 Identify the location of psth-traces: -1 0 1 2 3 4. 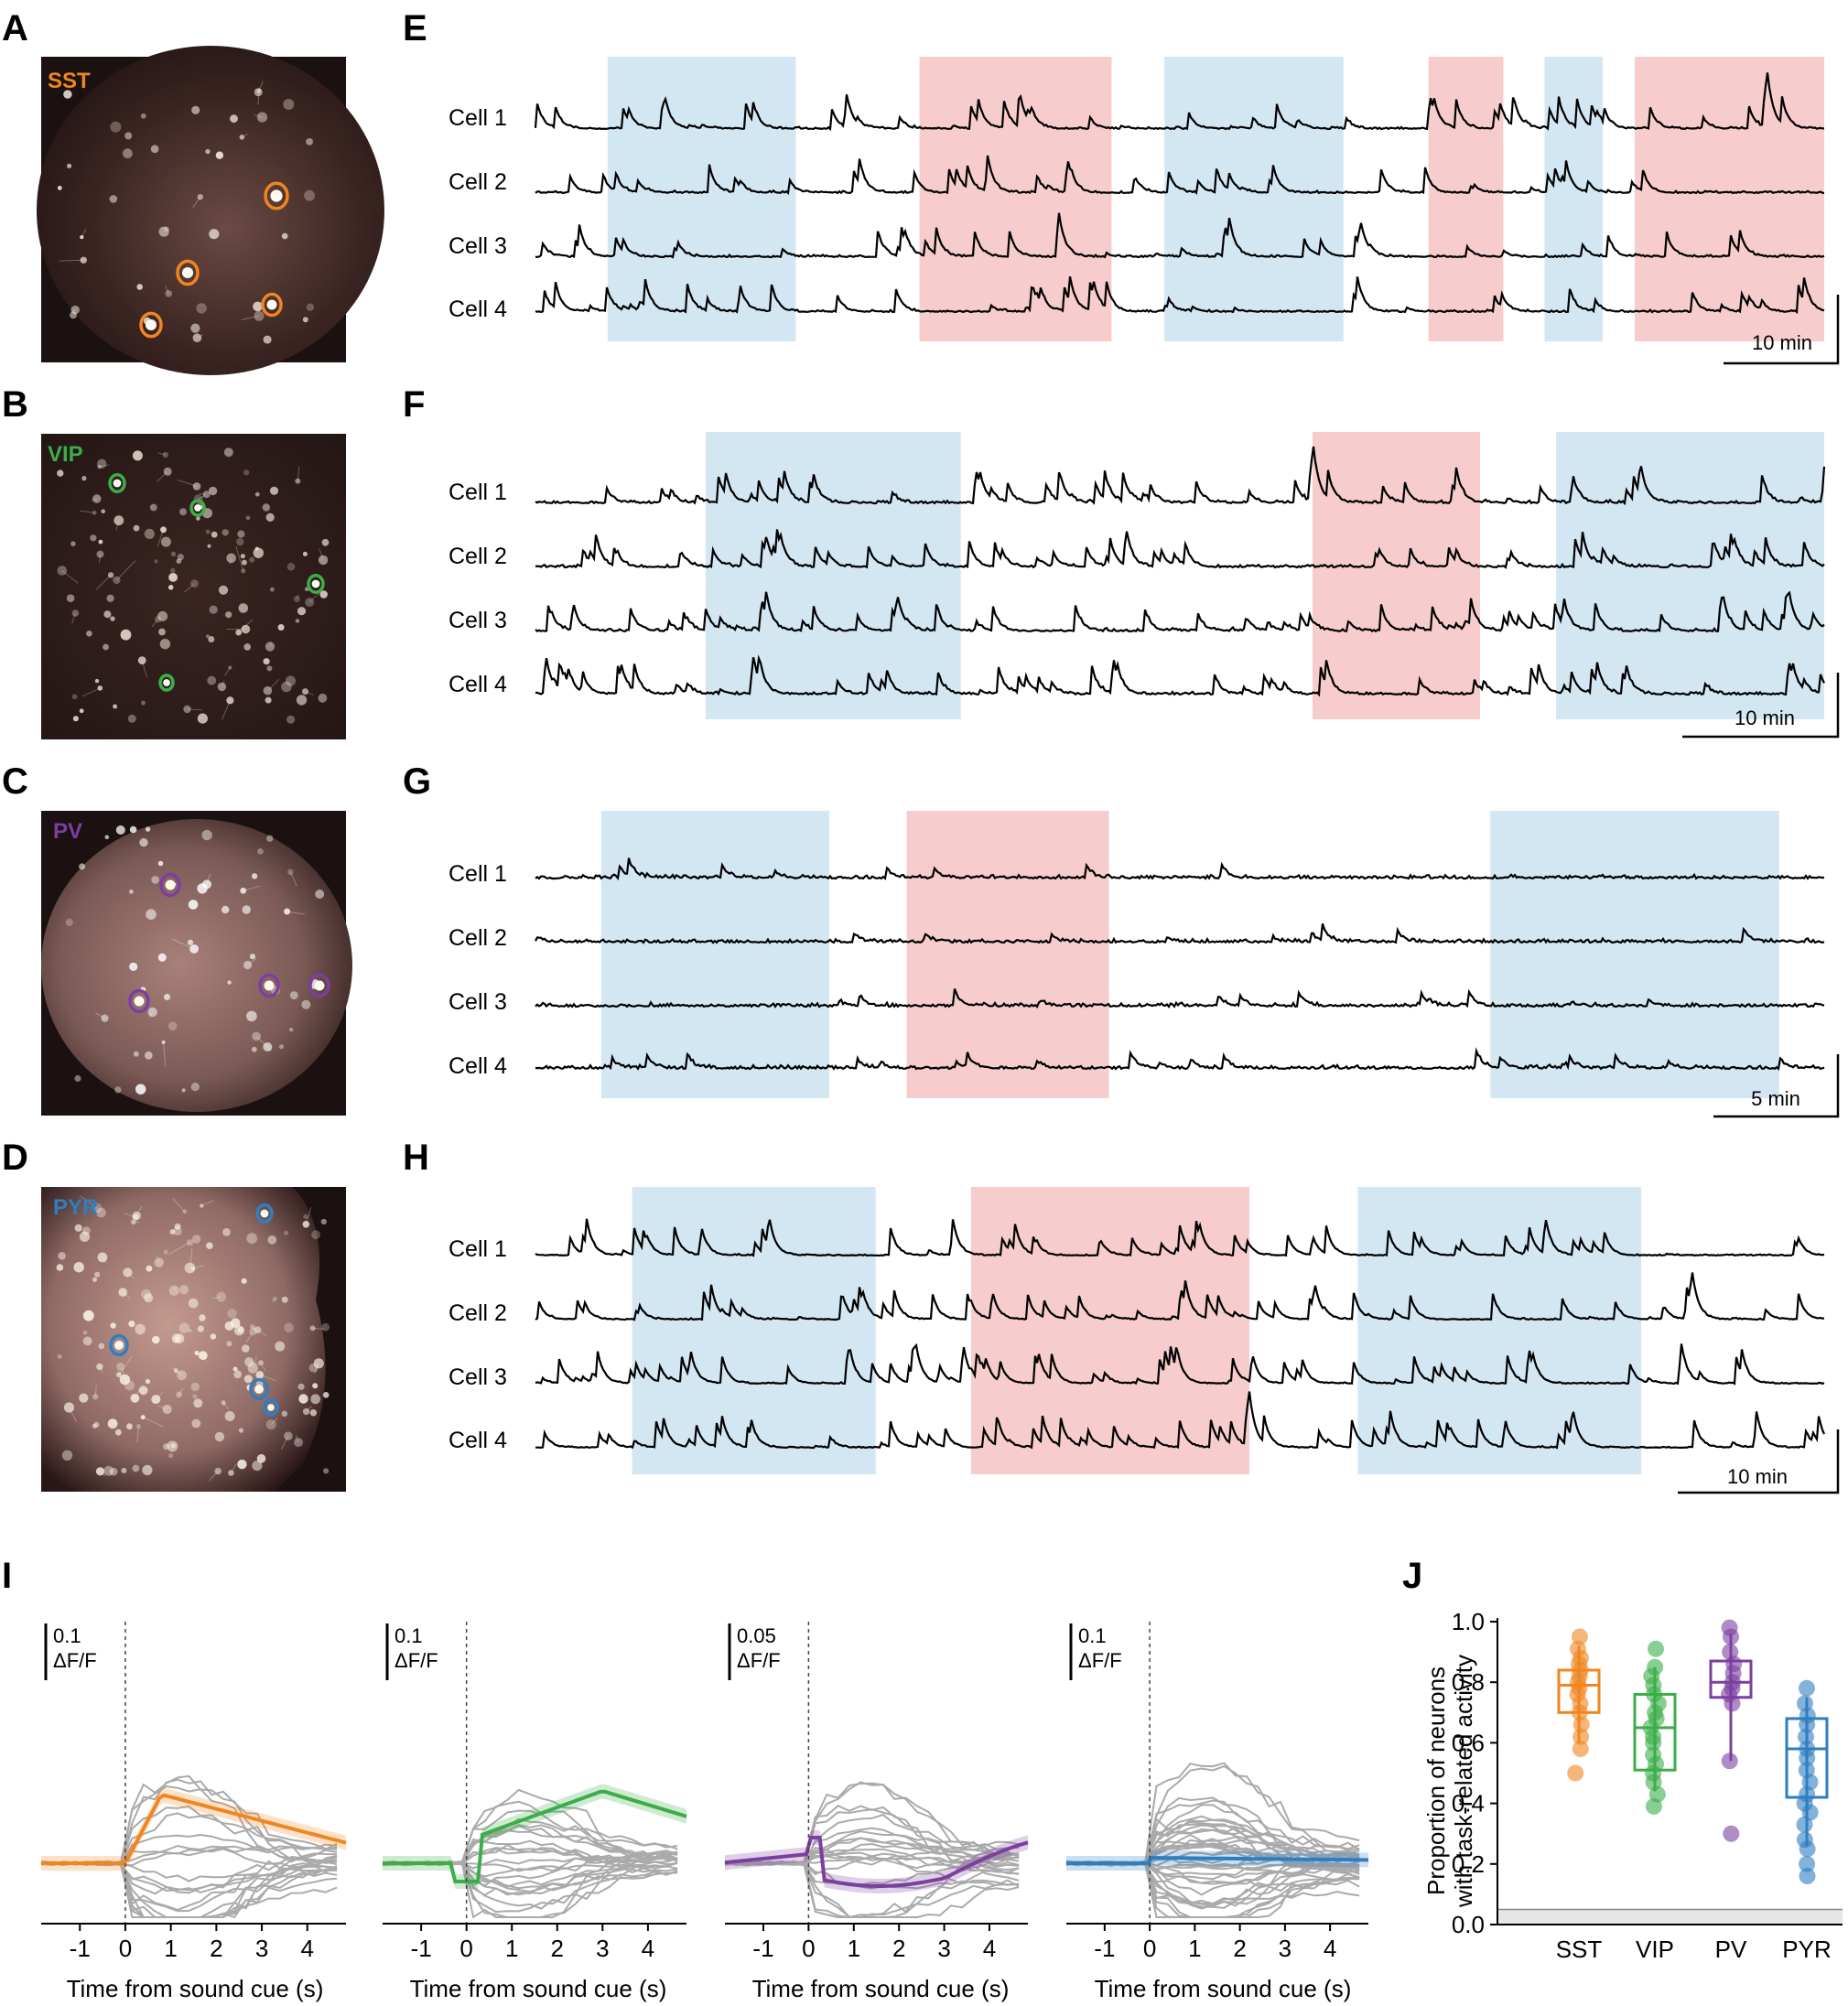
(193, 1792).